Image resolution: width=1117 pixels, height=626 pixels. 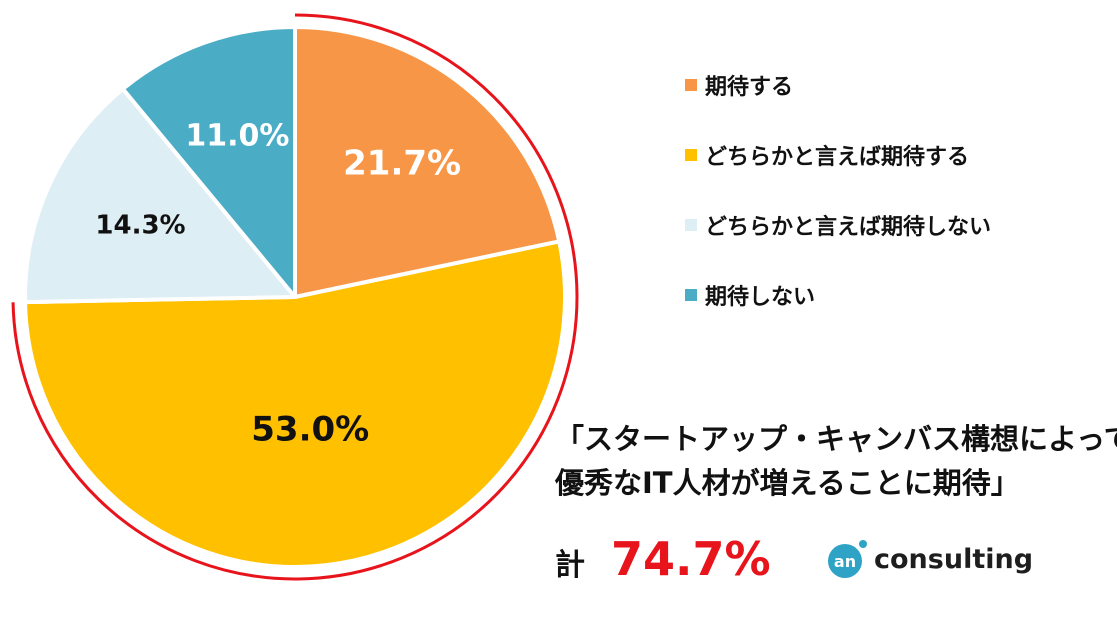 What do you see at coordinates (570, 565) in the screenshot?
I see `total-label: 計` at bounding box center [570, 565].